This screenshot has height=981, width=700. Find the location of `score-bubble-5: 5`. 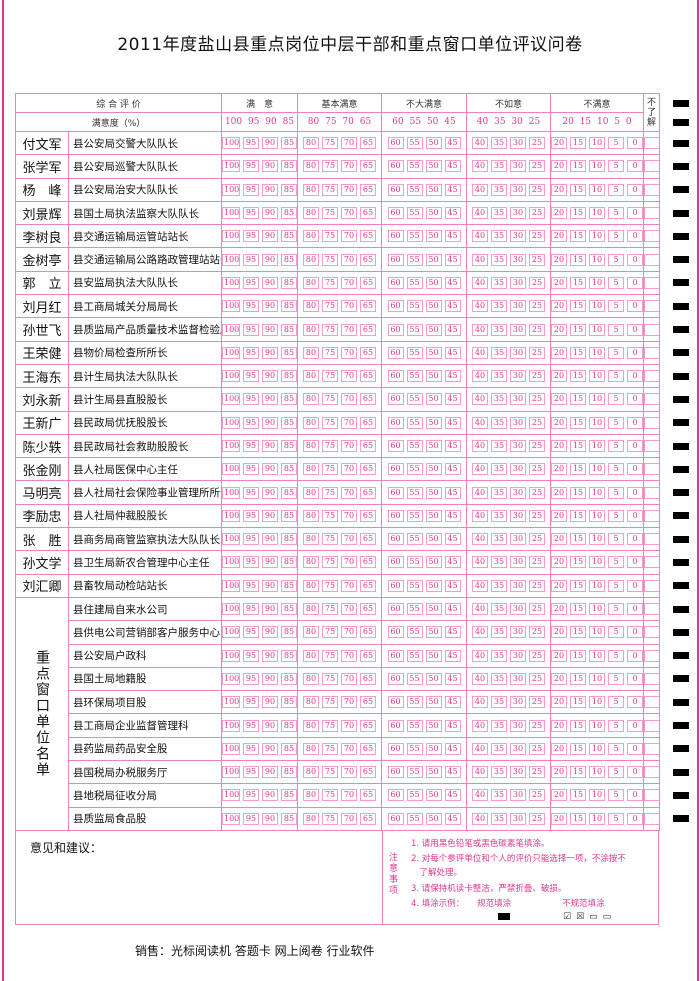

score-bubble-5: 5 is located at coordinates (616, 818).